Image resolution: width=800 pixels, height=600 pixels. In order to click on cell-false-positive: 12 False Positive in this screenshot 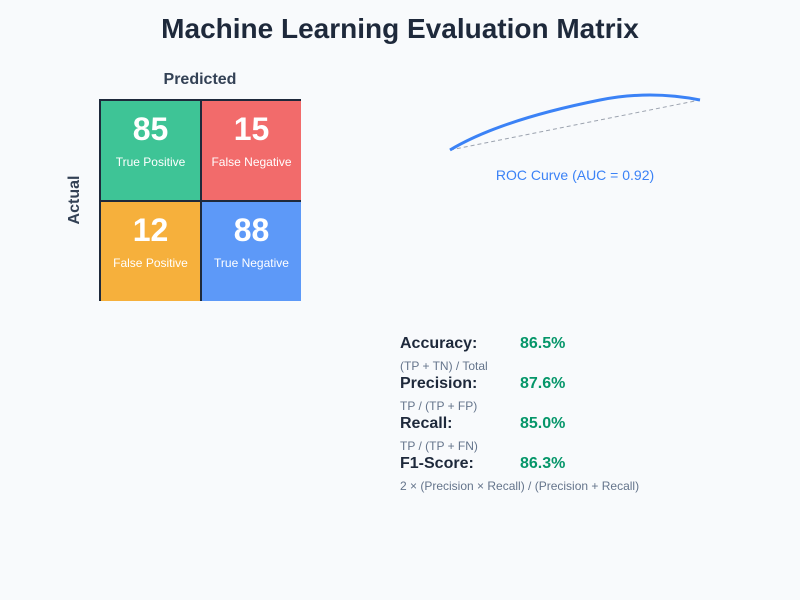, I will do `click(150, 251)`.